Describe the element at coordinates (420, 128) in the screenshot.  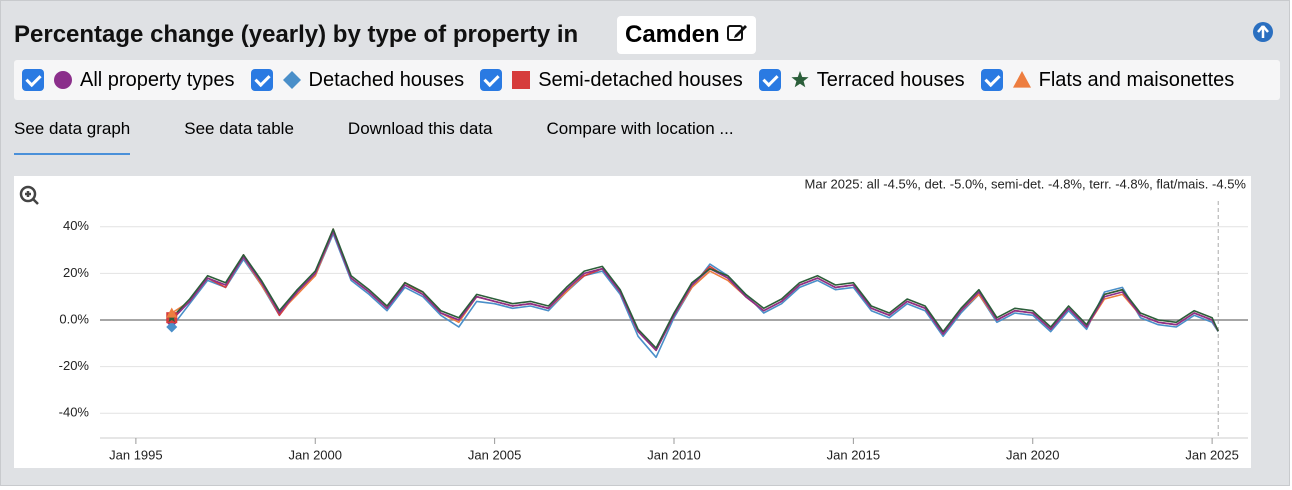
I see `tab: Download this data` at that location.